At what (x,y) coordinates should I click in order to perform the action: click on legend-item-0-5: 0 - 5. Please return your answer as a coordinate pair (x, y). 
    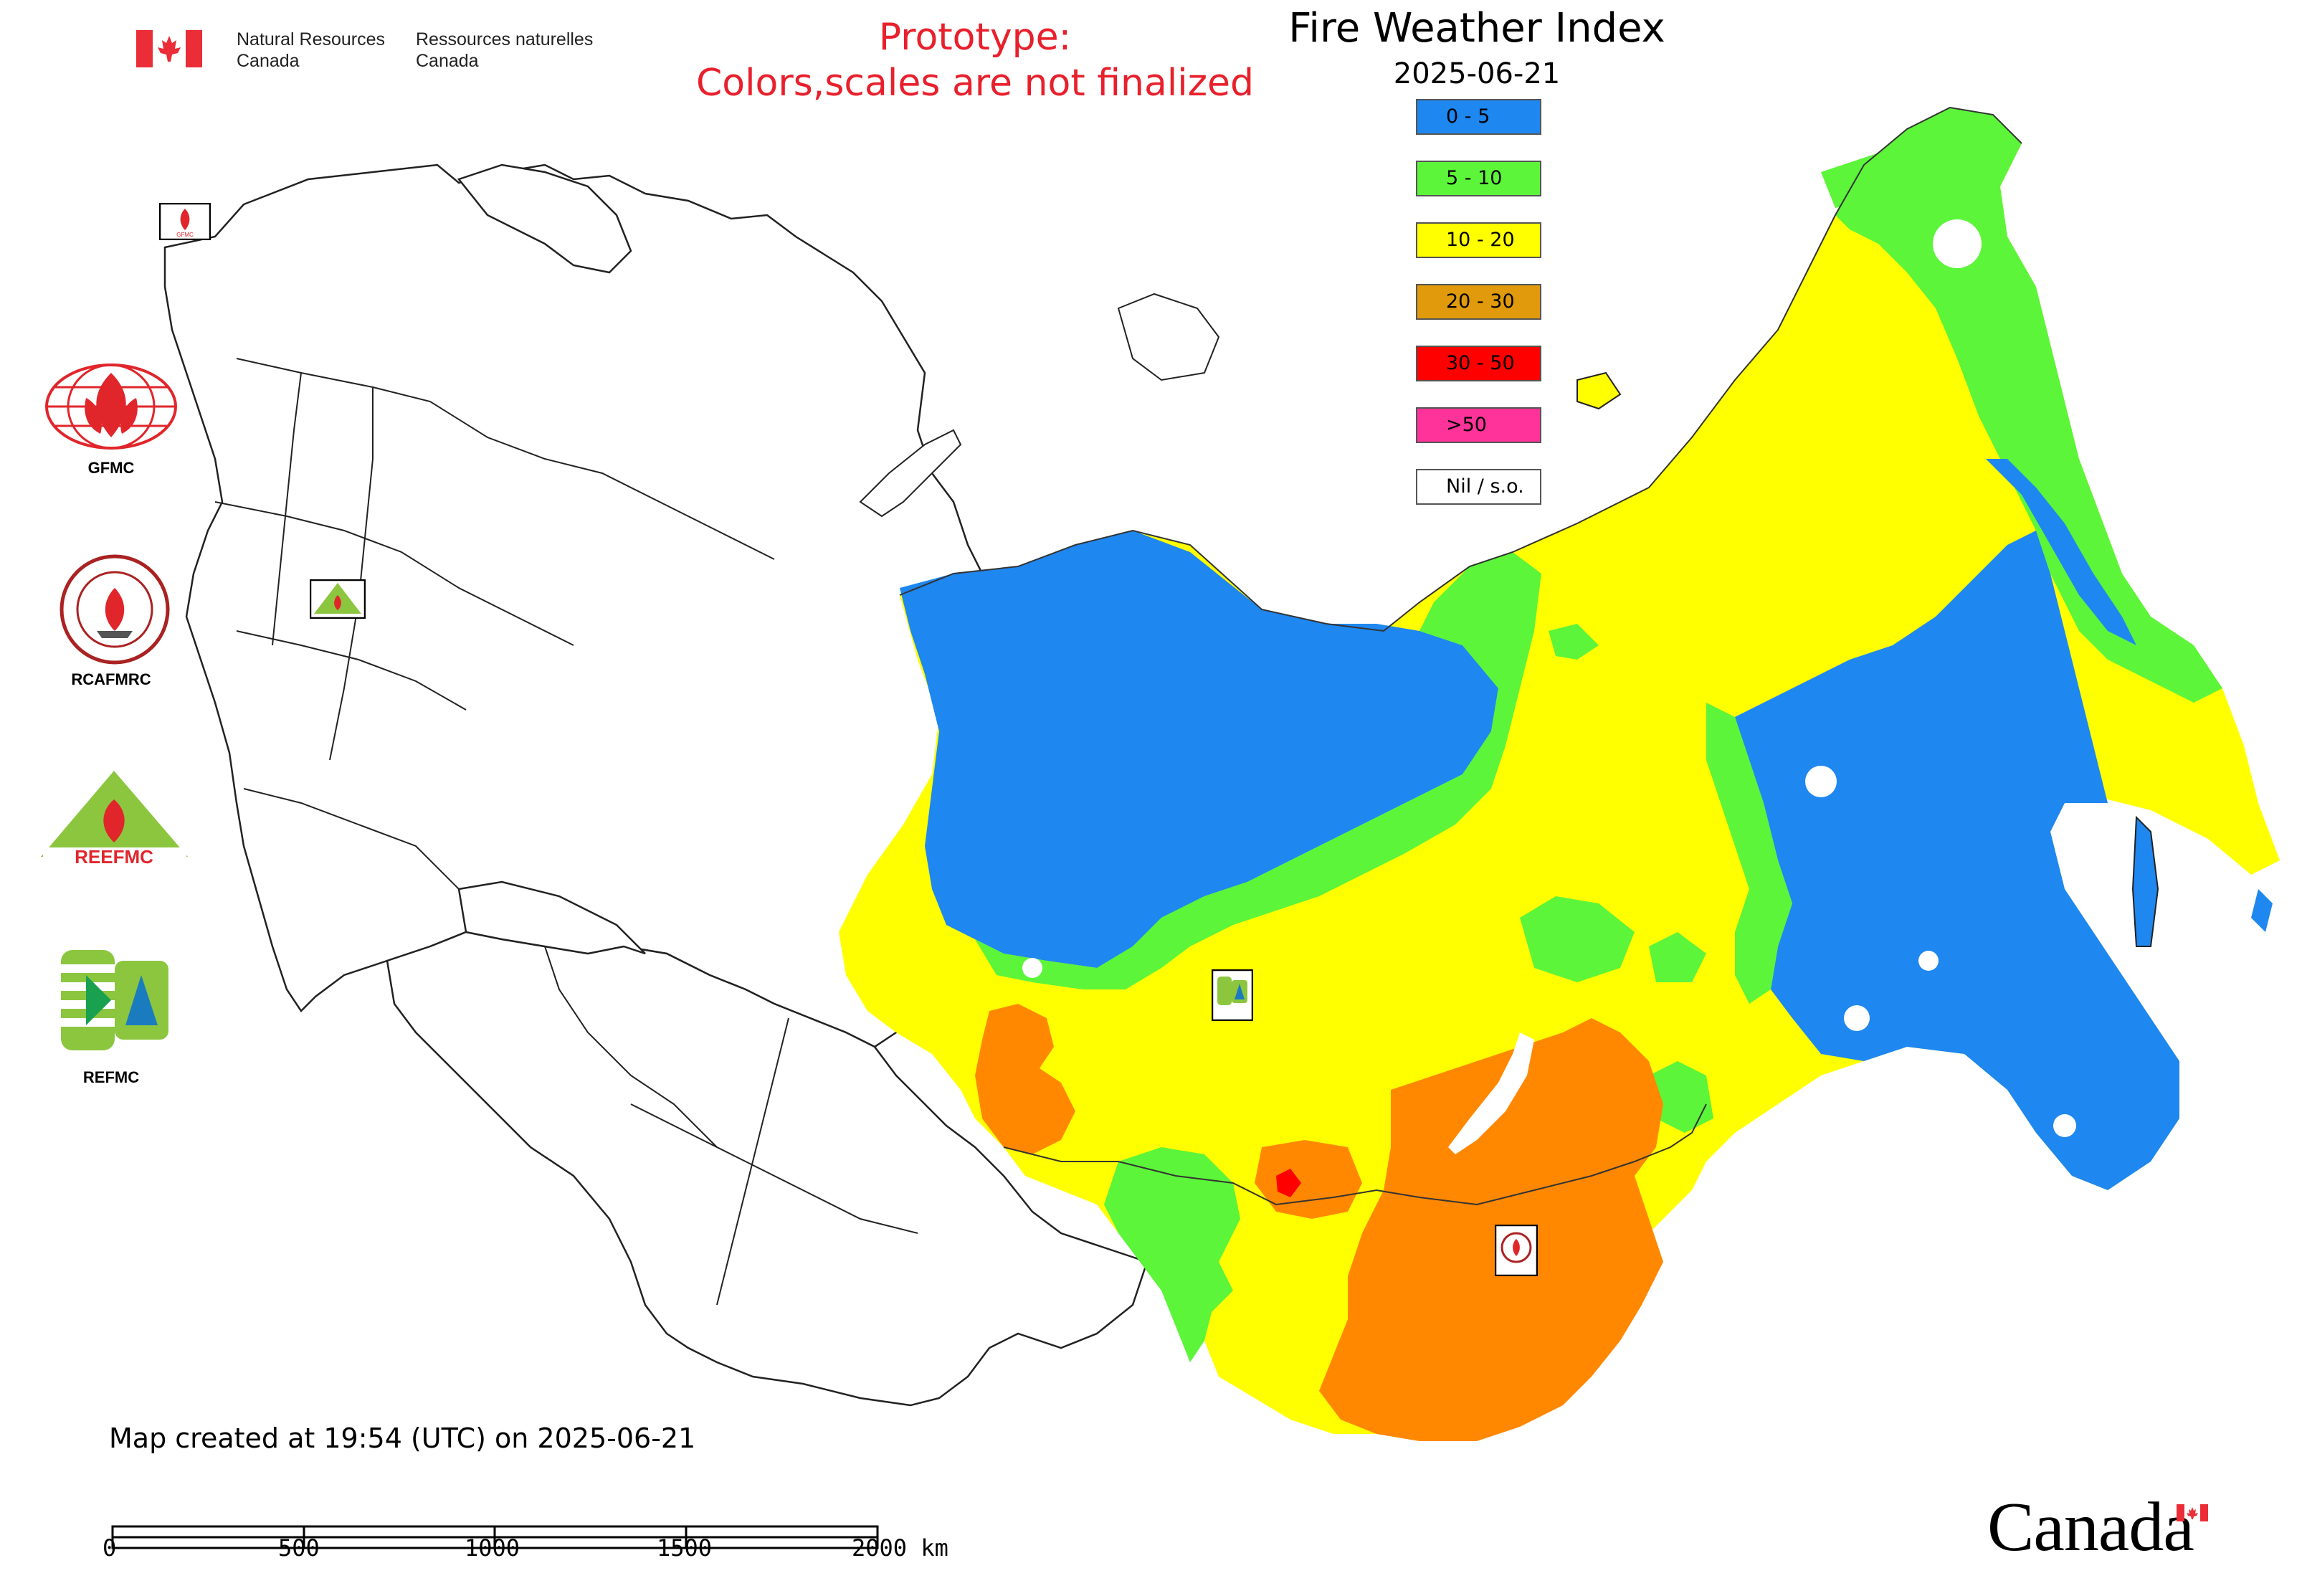
    Looking at the image, I should click on (1478, 117).